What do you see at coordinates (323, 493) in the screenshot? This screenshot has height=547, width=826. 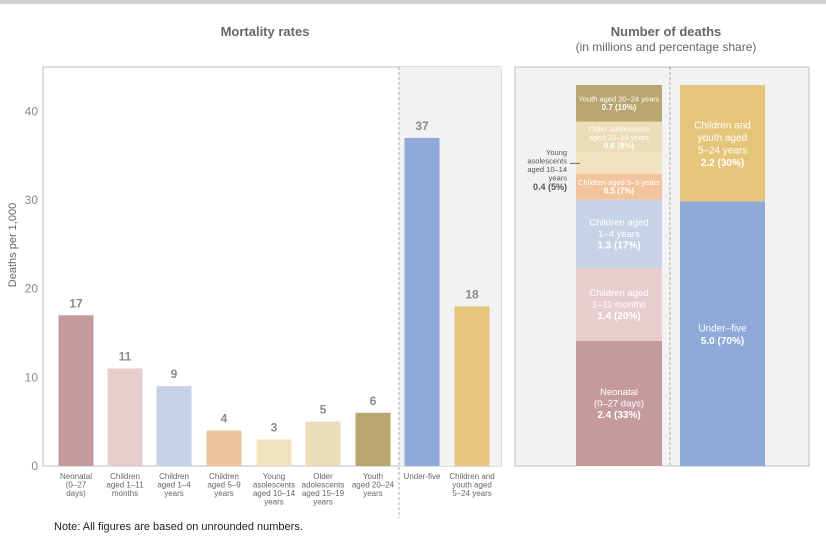 I see `rates-category-label: aged 15–19` at bounding box center [323, 493].